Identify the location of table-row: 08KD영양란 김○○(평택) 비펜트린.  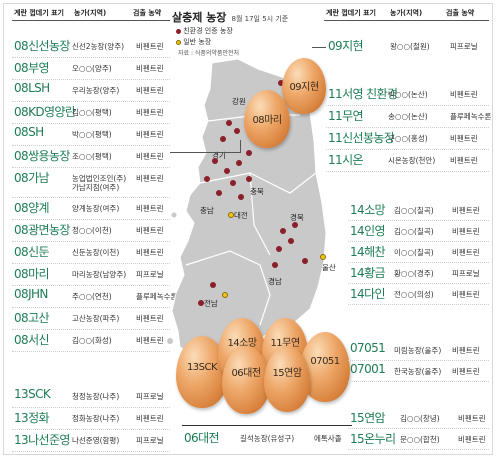
(91, 113).